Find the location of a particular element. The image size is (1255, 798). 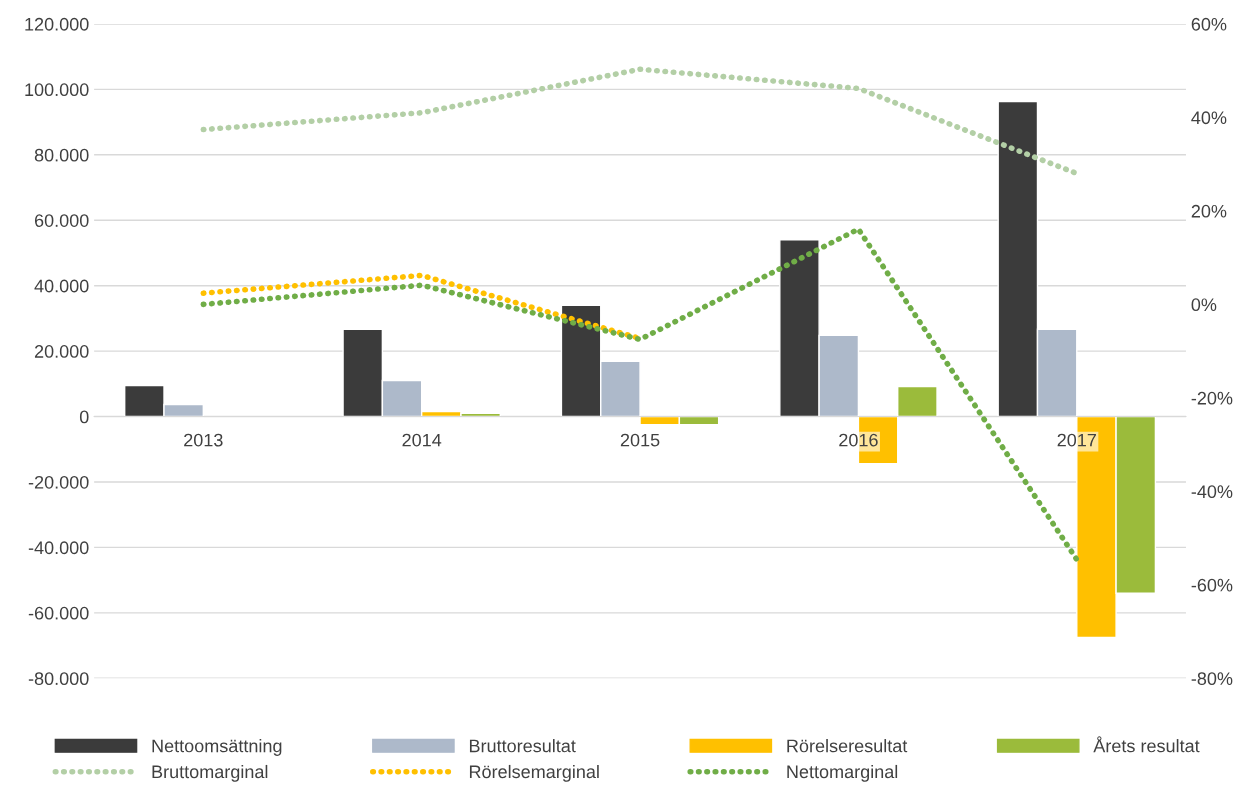

y-tick-label: 20.000 is located at coordinates (61, 351).